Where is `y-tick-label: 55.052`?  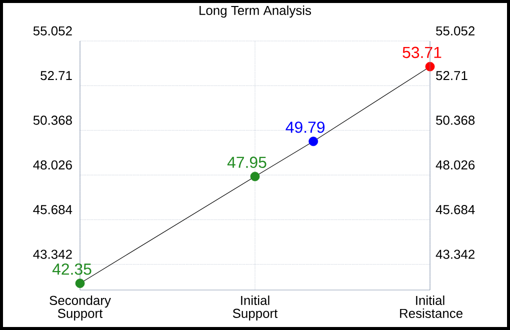
y-tick-label: 55.052 is located at coordinates (52, 31).